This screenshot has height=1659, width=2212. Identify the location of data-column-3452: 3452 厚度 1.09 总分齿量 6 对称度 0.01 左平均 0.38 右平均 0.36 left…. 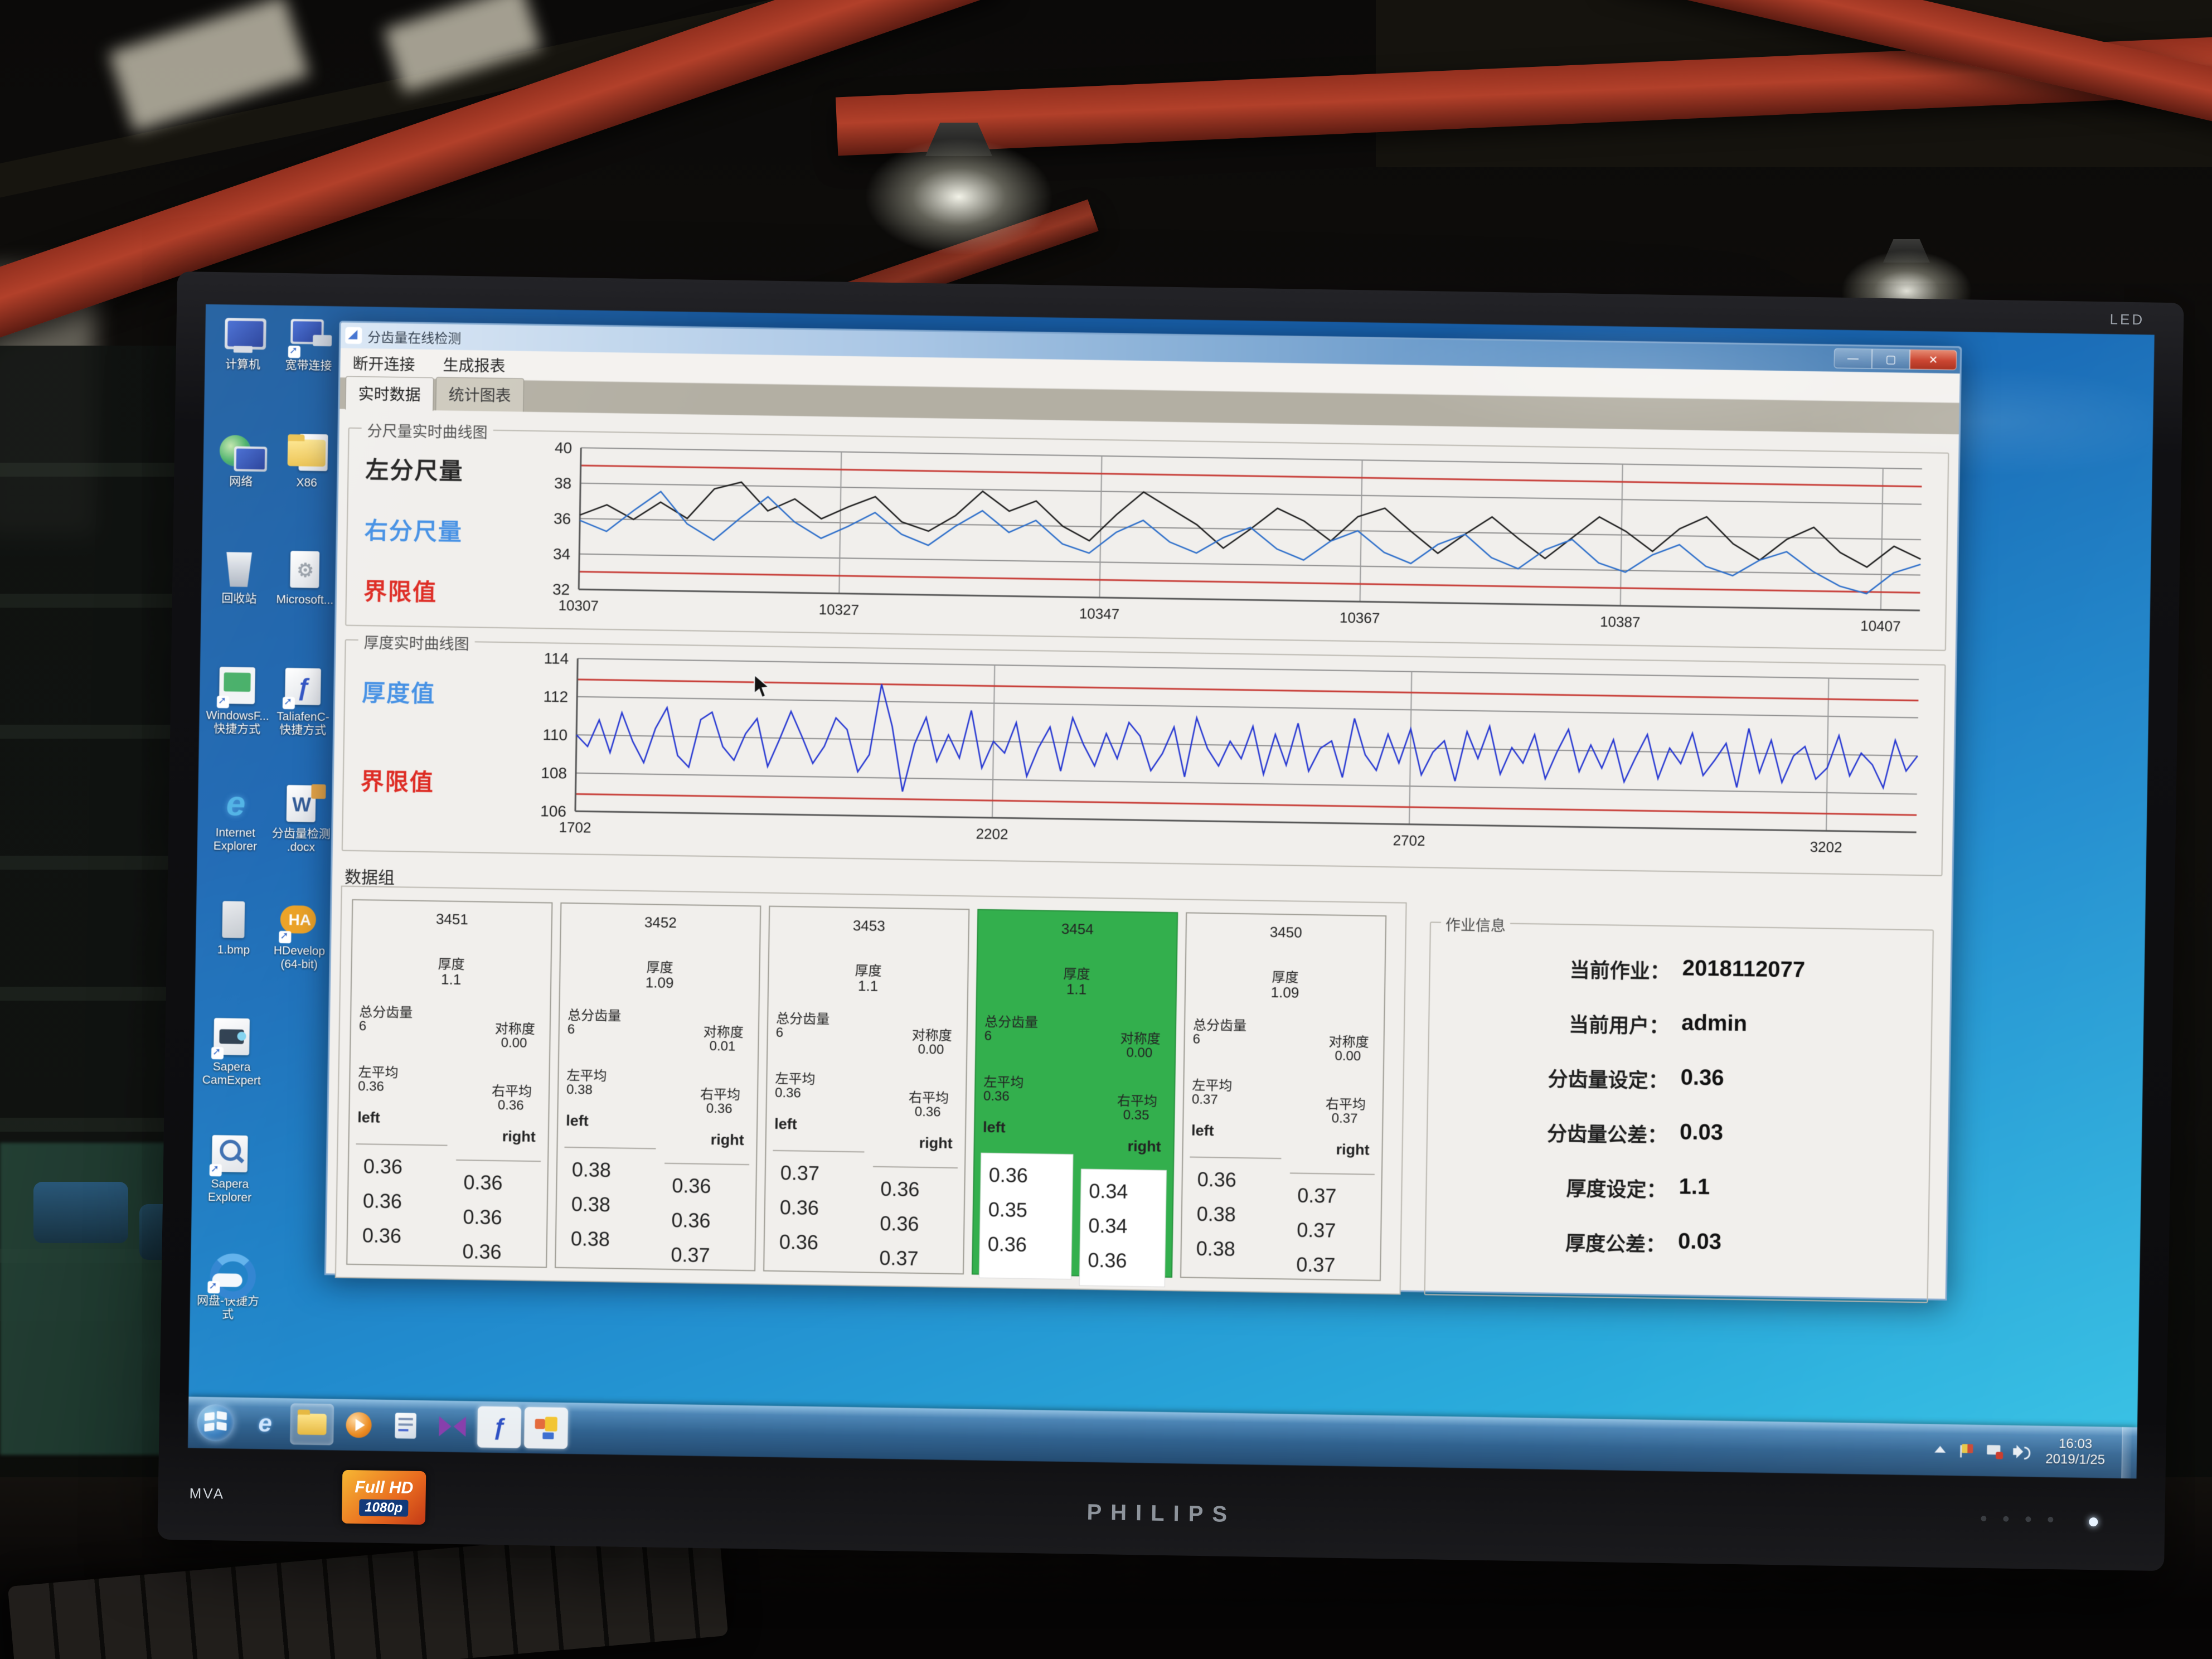
(658, 1087).